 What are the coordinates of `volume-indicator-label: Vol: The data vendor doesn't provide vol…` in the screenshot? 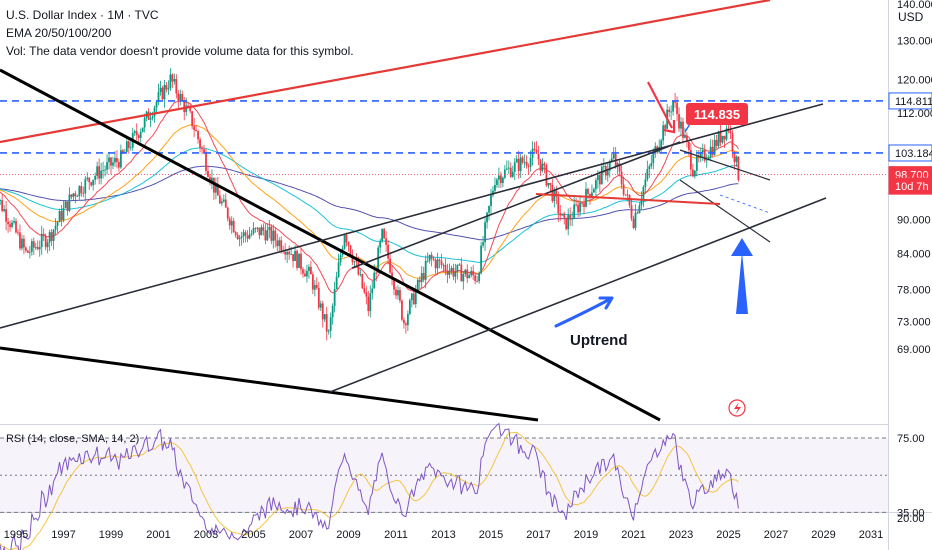 It's located at (180, 51).